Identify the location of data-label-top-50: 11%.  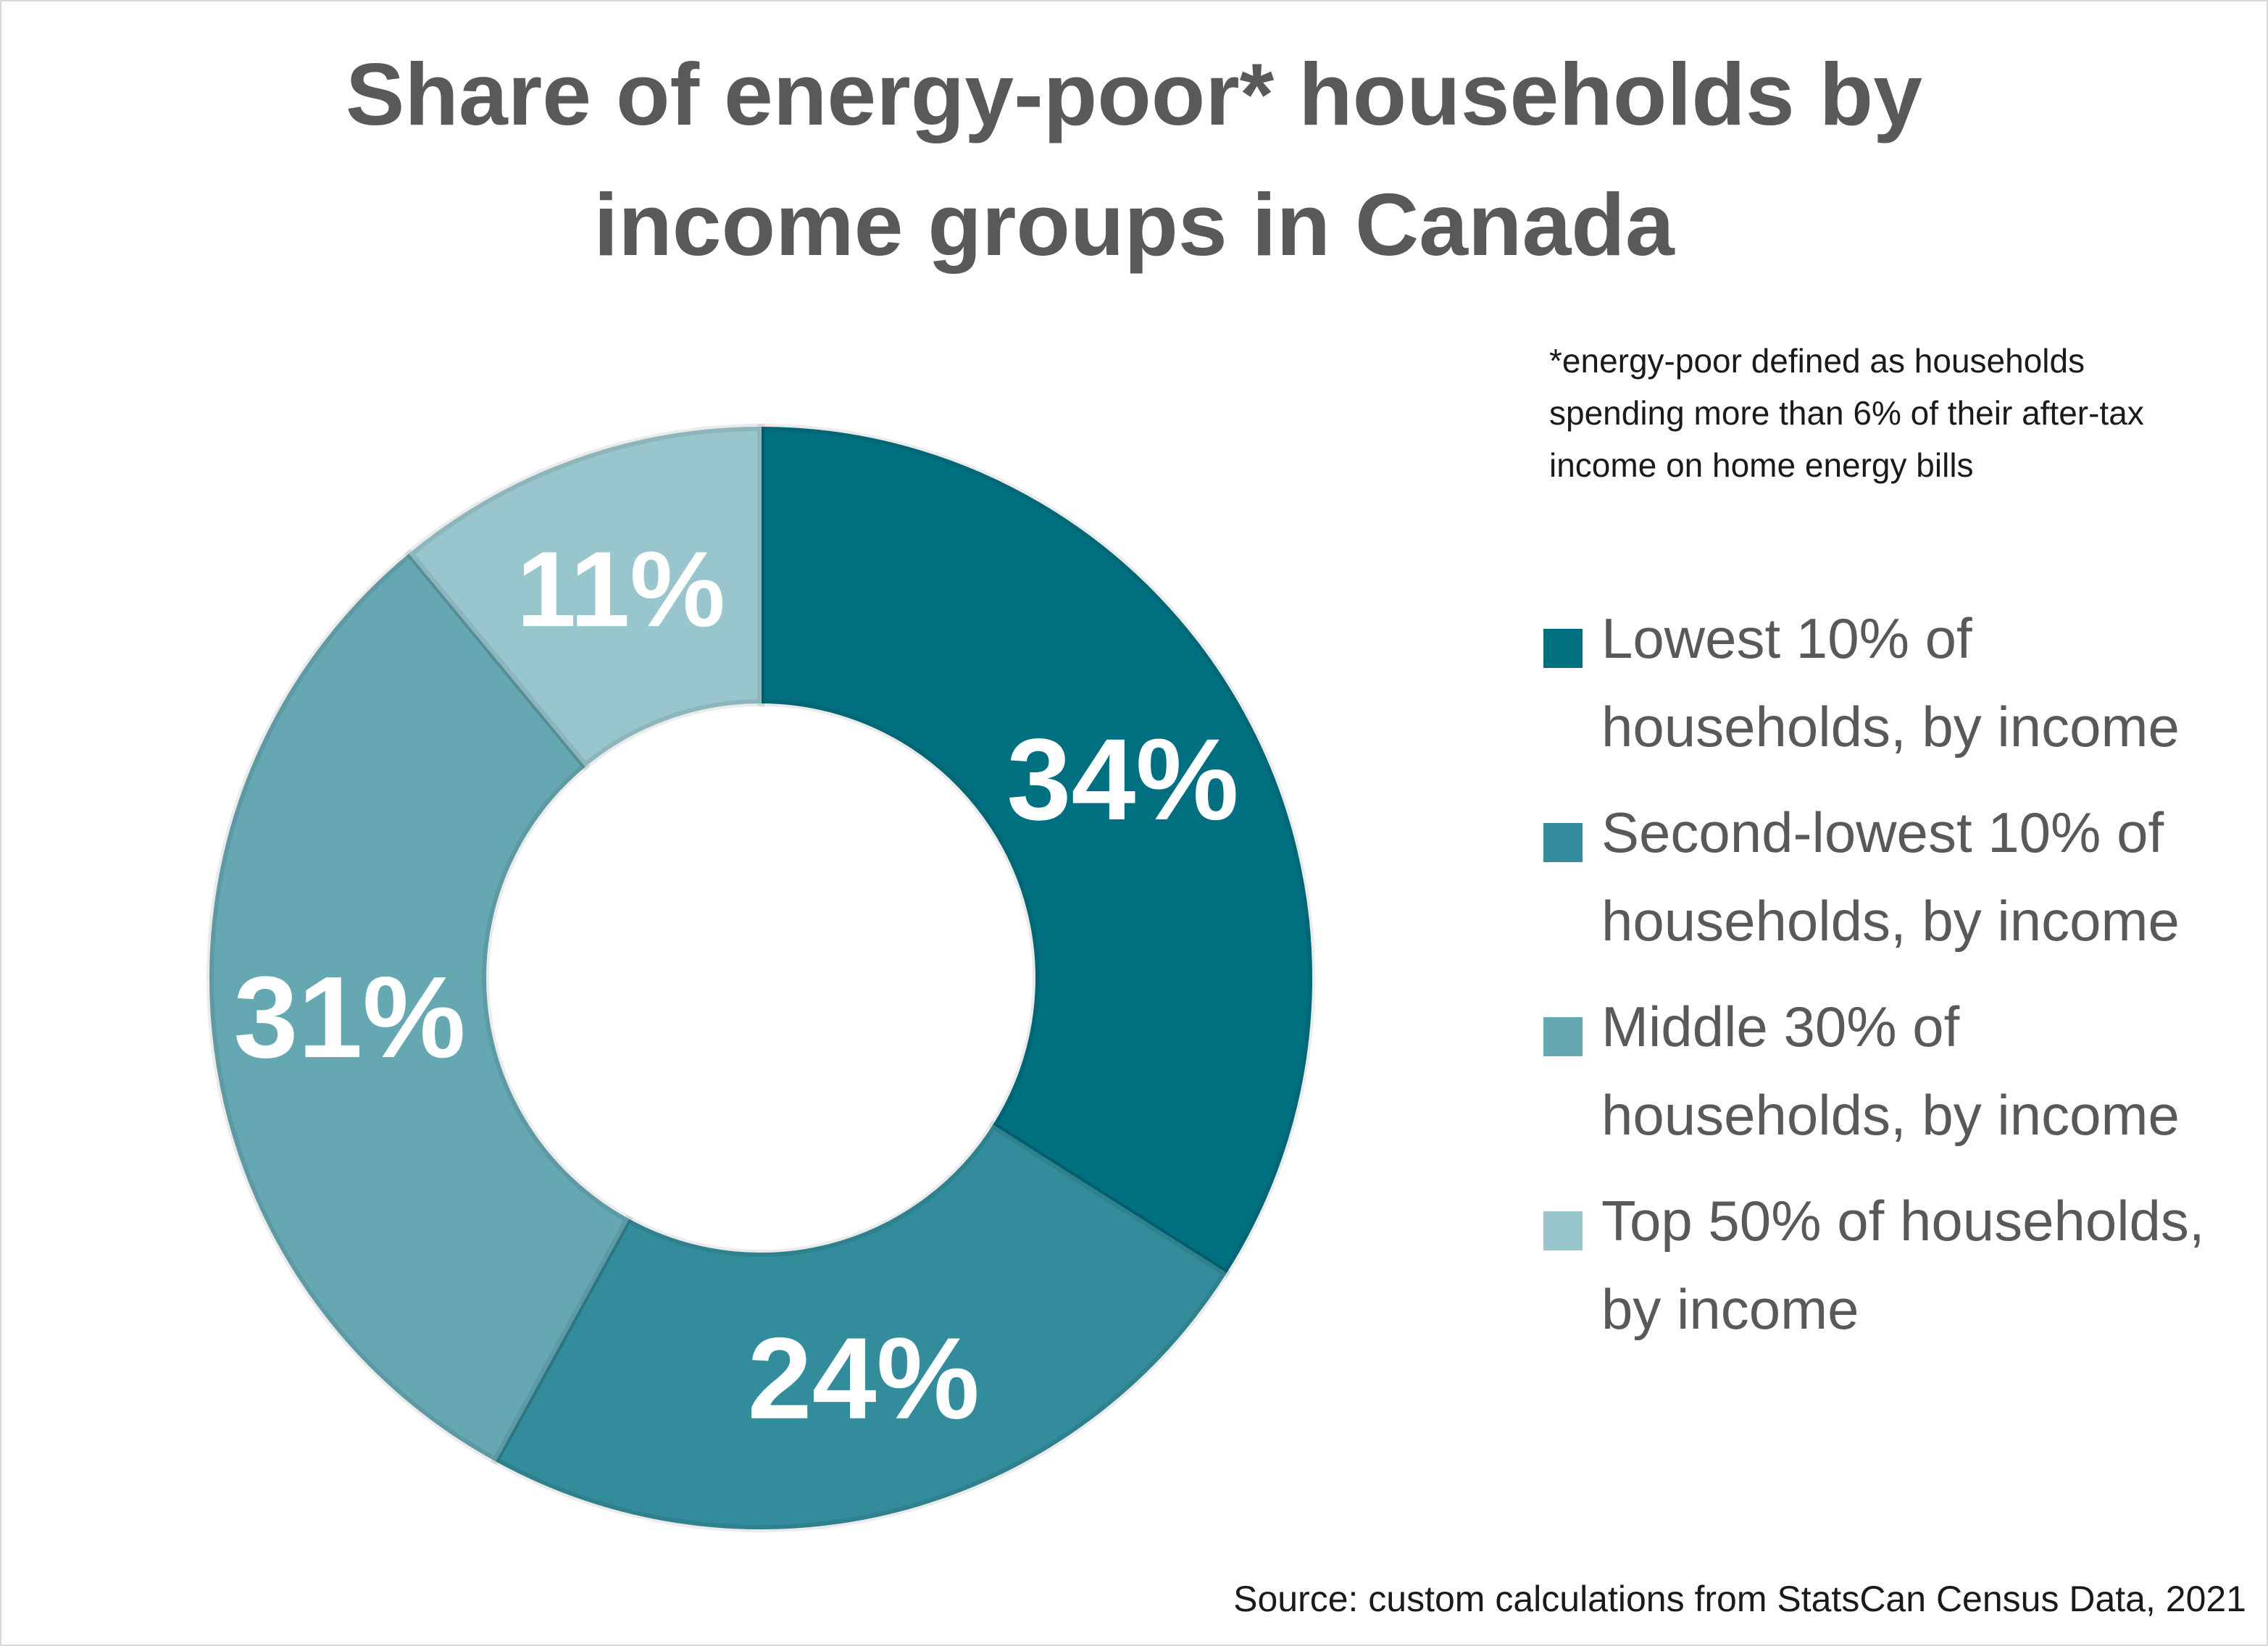
(621, 589).